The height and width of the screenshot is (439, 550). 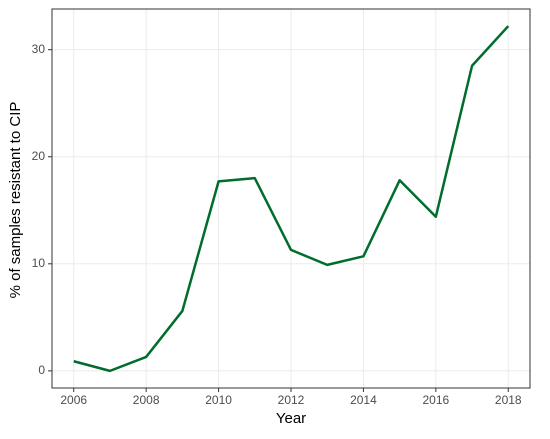 I want to click on y-tick-label: 20, so click(x=39, y=156).